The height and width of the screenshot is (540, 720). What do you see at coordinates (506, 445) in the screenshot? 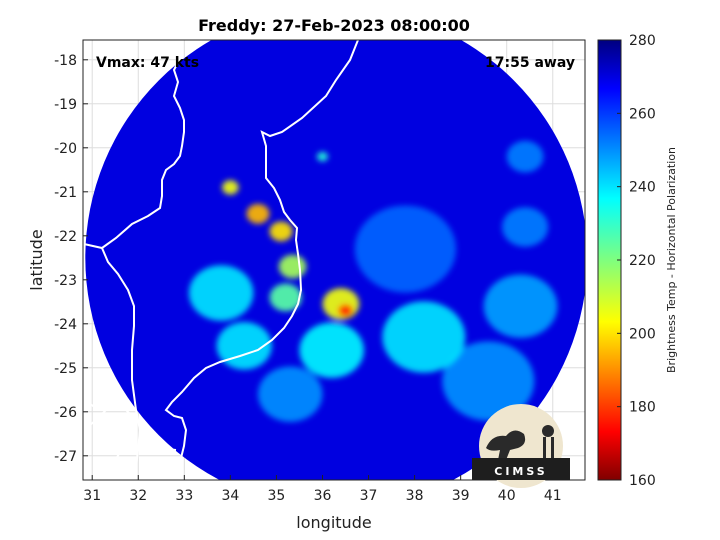
I see `logo-satellite-dish` at bounding box center [506, 445].